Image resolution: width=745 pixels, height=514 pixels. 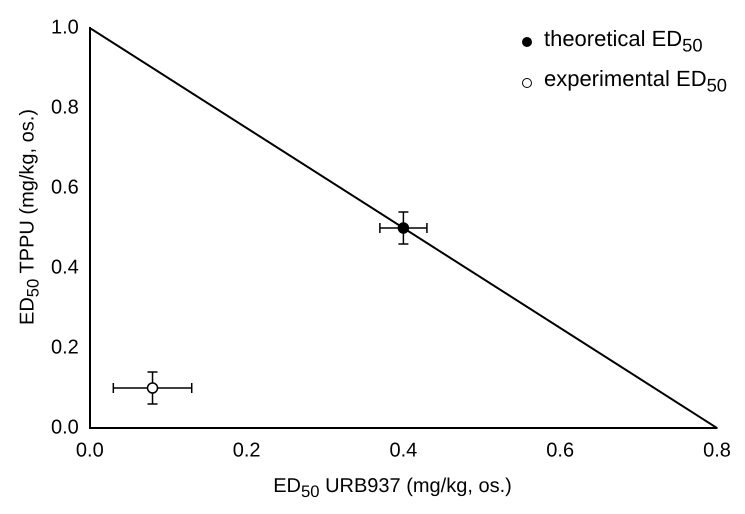 I want to click on y-tick-label: 0.6, so click(x=64, y=187).